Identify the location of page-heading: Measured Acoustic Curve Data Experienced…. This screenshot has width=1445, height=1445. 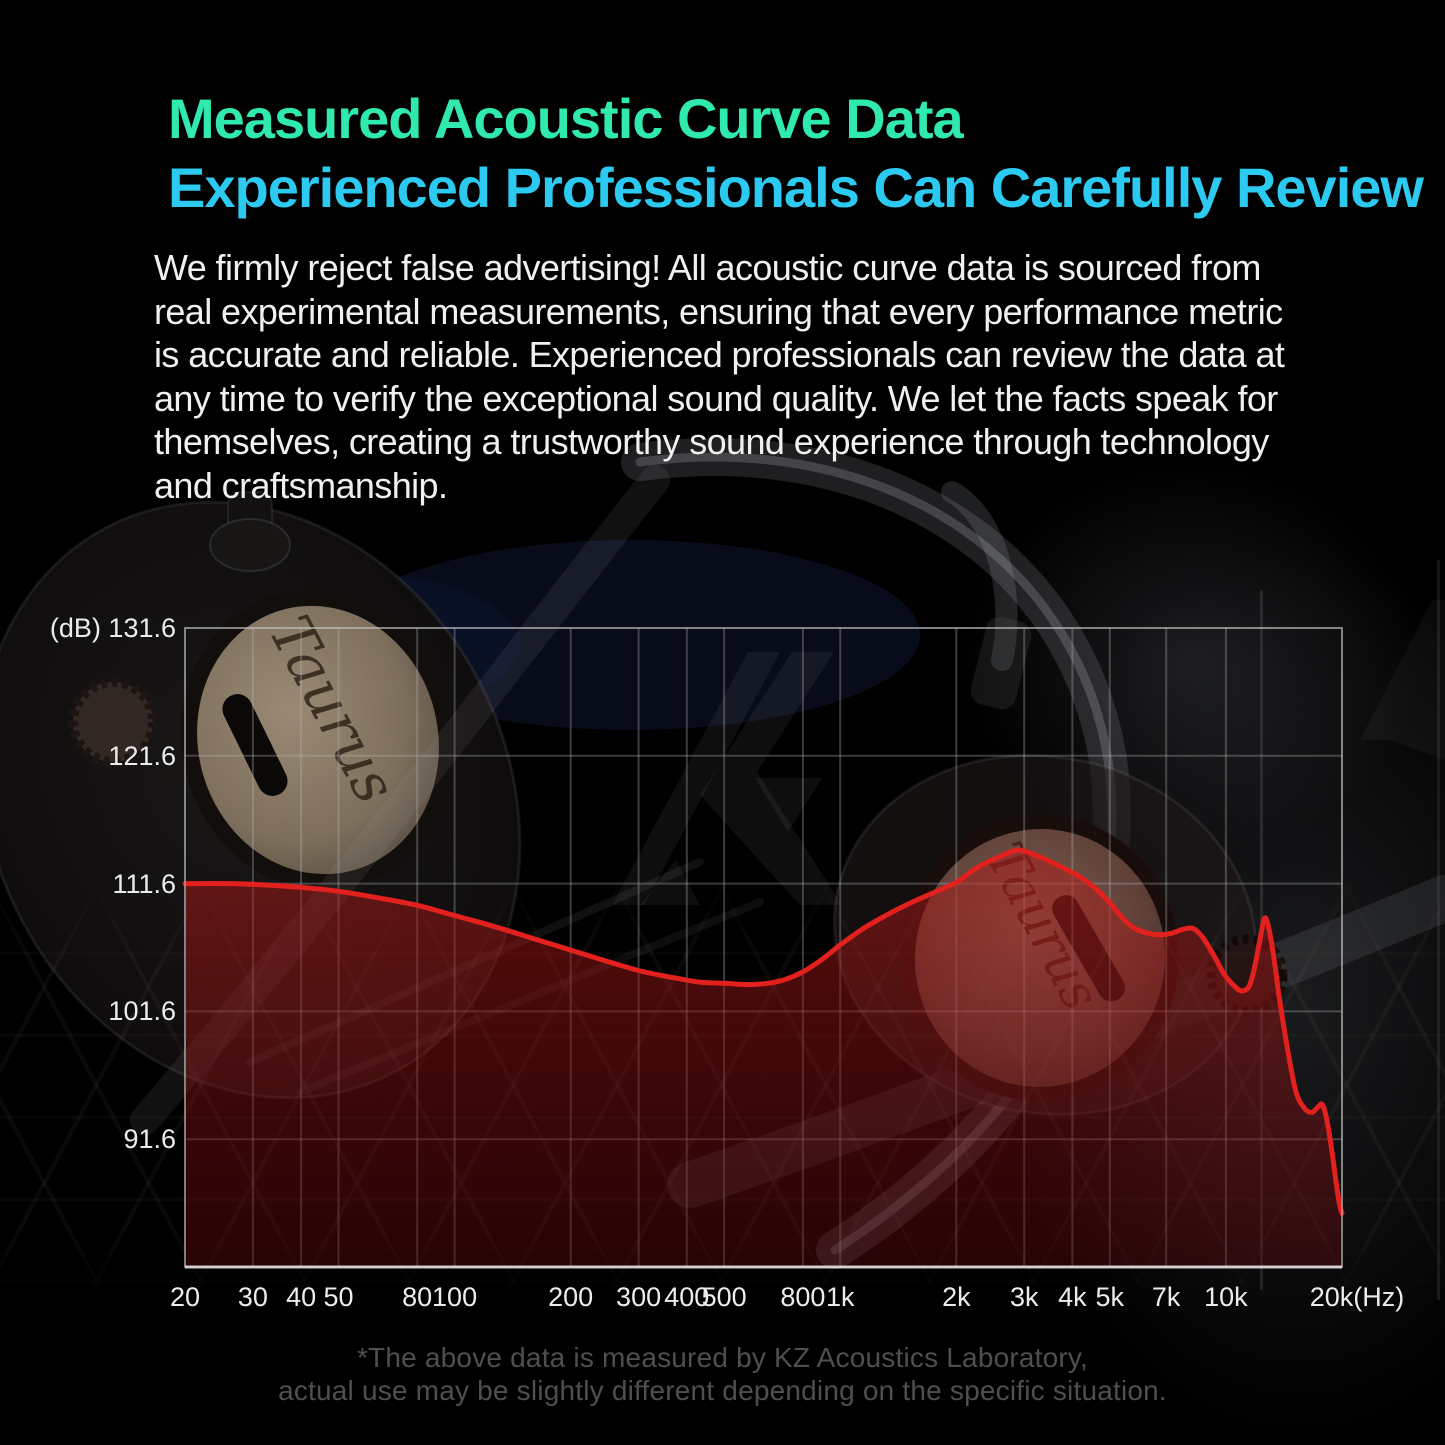
(796, 153).